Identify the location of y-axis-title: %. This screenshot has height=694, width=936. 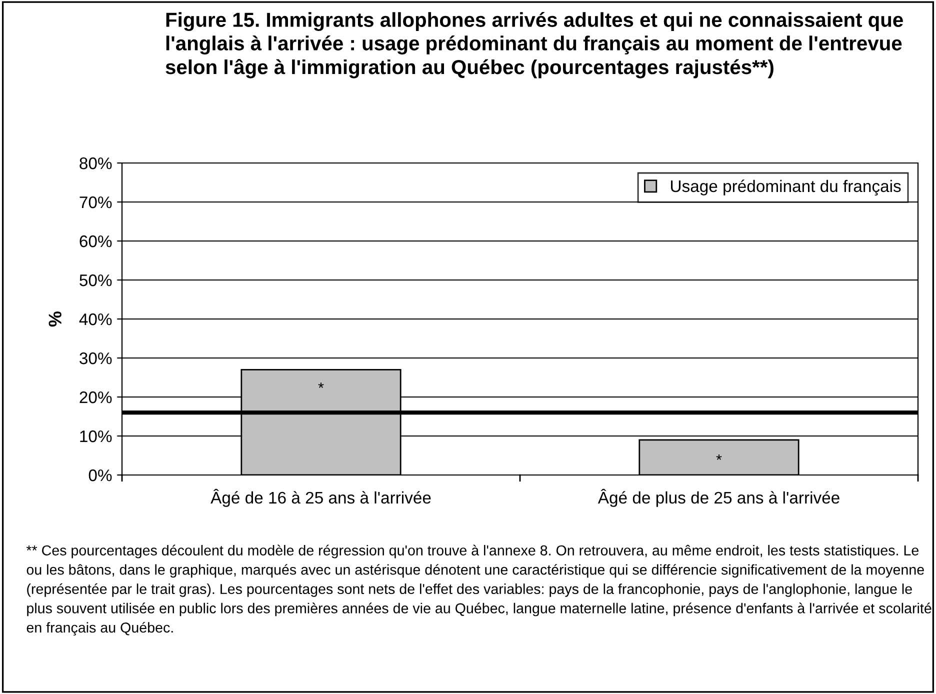
(55, 319).